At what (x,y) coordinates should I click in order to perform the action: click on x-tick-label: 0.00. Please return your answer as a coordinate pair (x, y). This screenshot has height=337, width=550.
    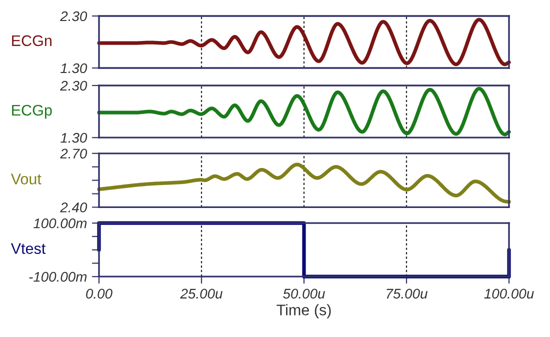
    Looking at the image, I should click on (99, 293).